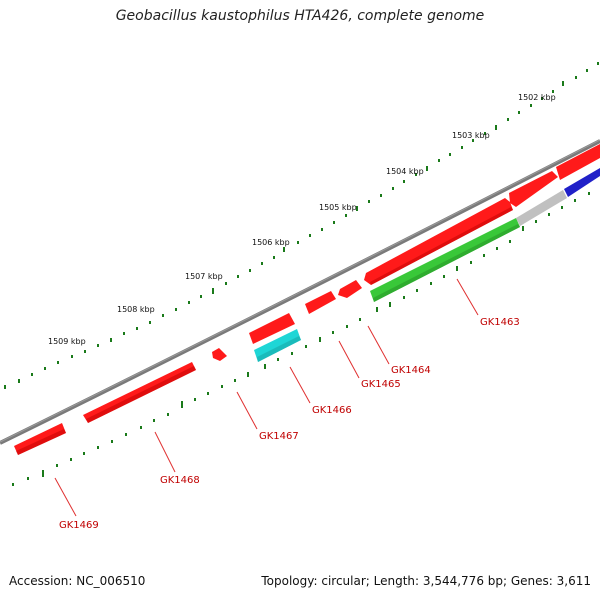  I want to click on cyan-feature-shade, so click(279, 349).